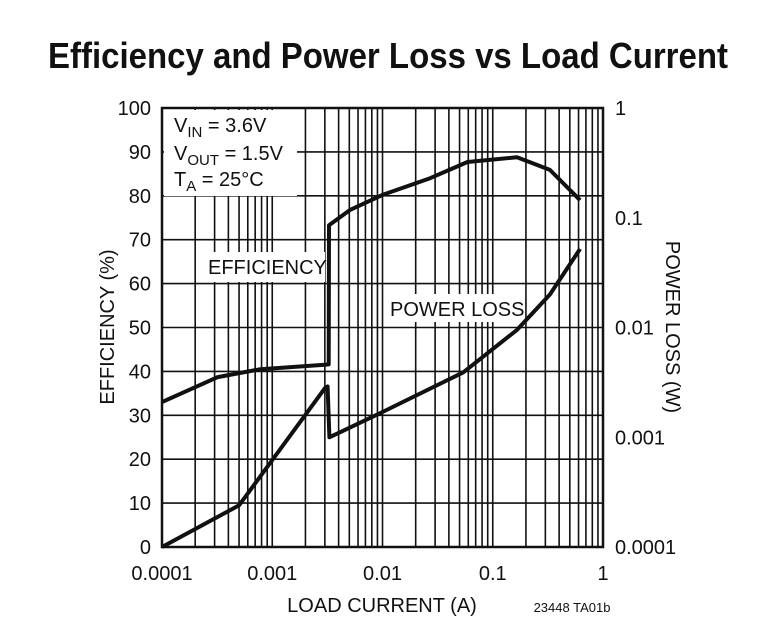  What do you see at coordinates (645, 548) in the screenshot?
I see `y2-tick-label: 0.0001` at bounding box center [645, 548].